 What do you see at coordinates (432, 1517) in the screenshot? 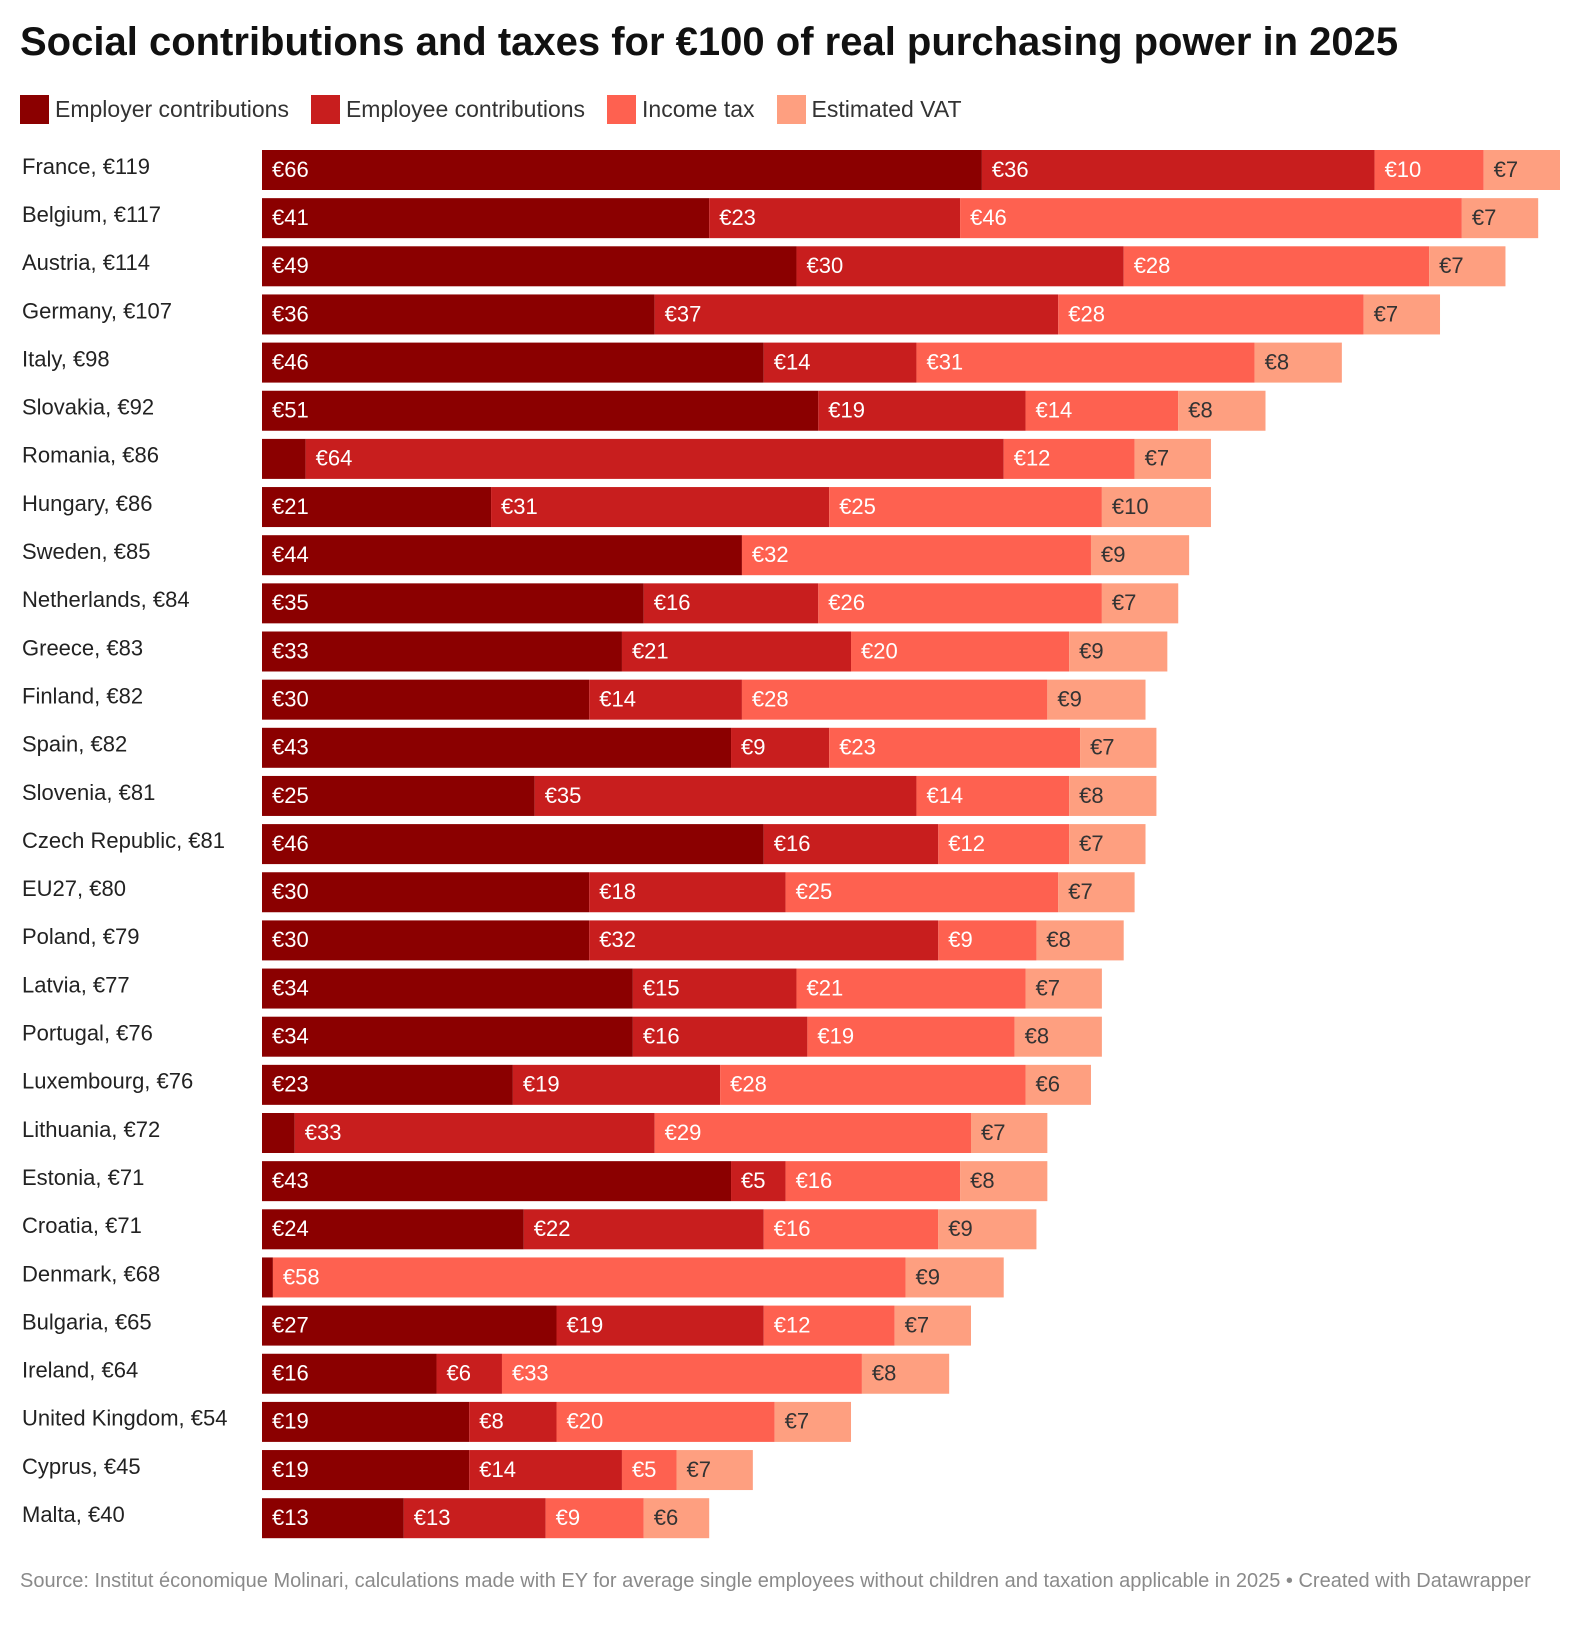
I see `data-label-employee-contributions-malta: €13` at bounding box center [432, 1517].